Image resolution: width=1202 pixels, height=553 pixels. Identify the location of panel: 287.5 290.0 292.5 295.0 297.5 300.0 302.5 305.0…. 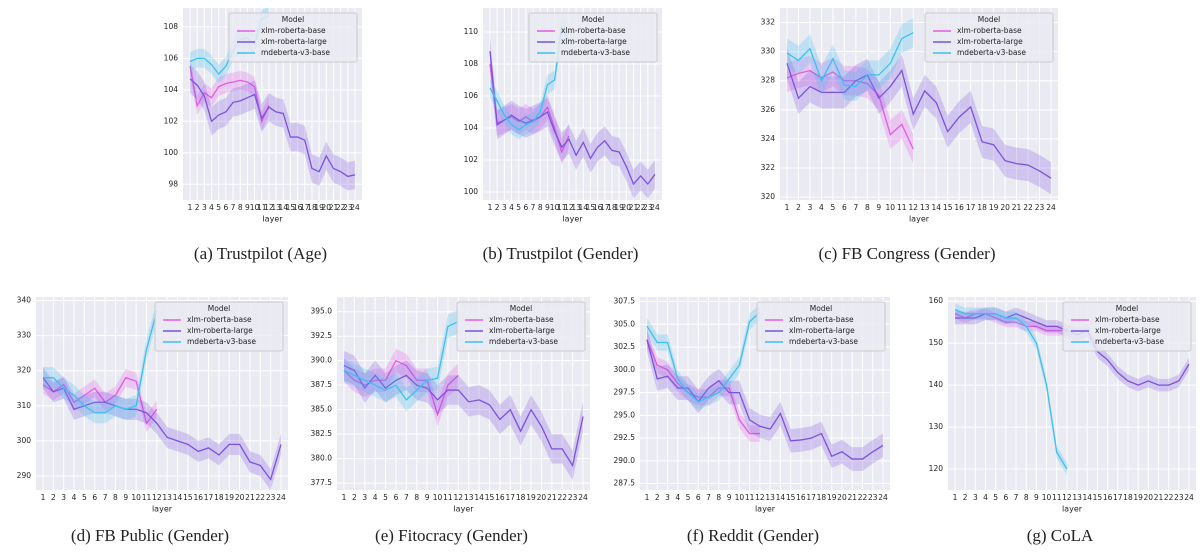
(752, 421).